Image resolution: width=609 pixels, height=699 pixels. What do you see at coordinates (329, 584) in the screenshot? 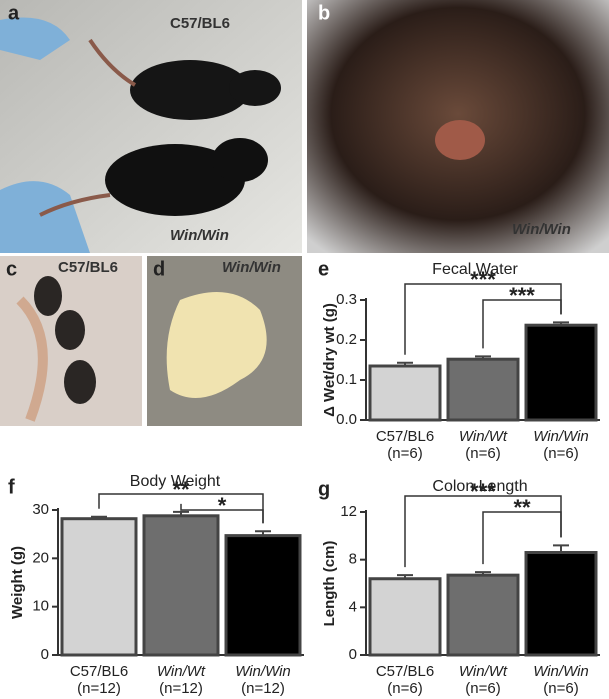
I see `y-axis-label: Length (cm)` at bounding box center [329, 584].